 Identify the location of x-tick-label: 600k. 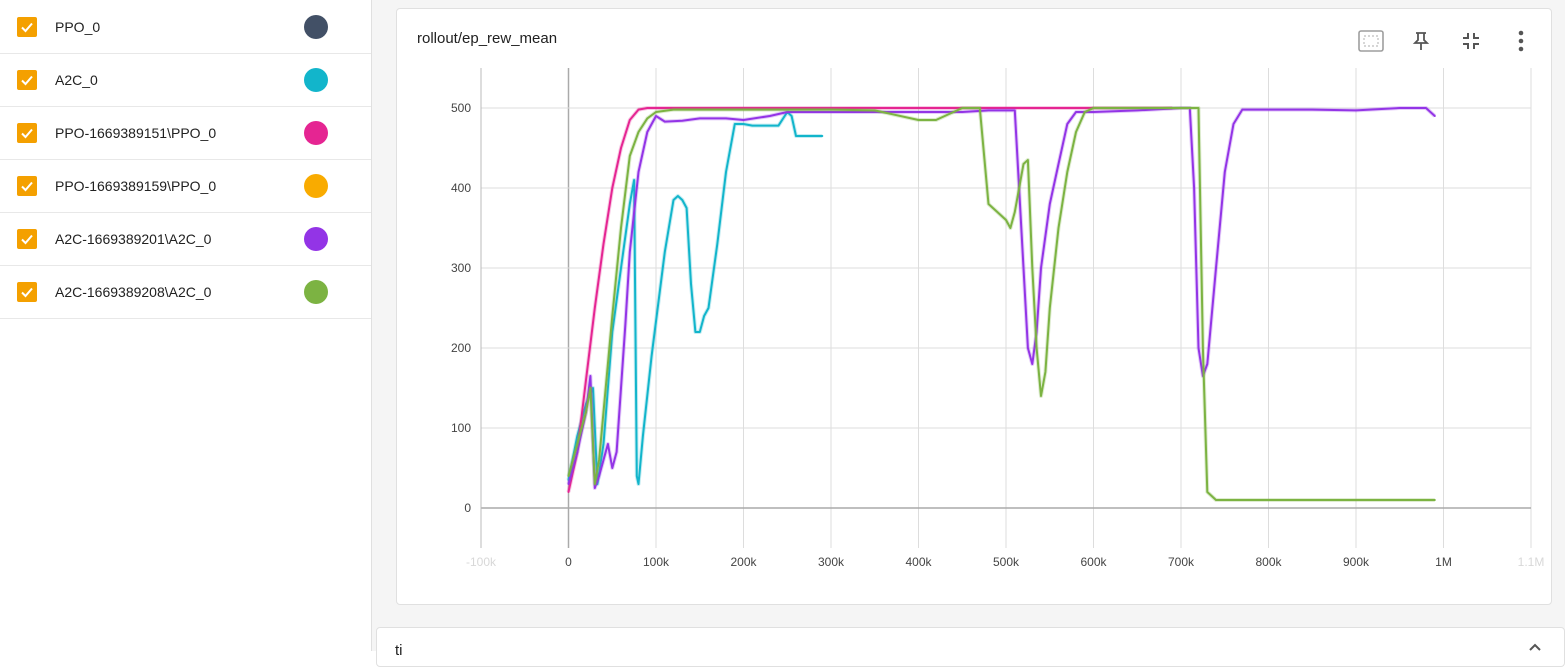
(1093, 562).